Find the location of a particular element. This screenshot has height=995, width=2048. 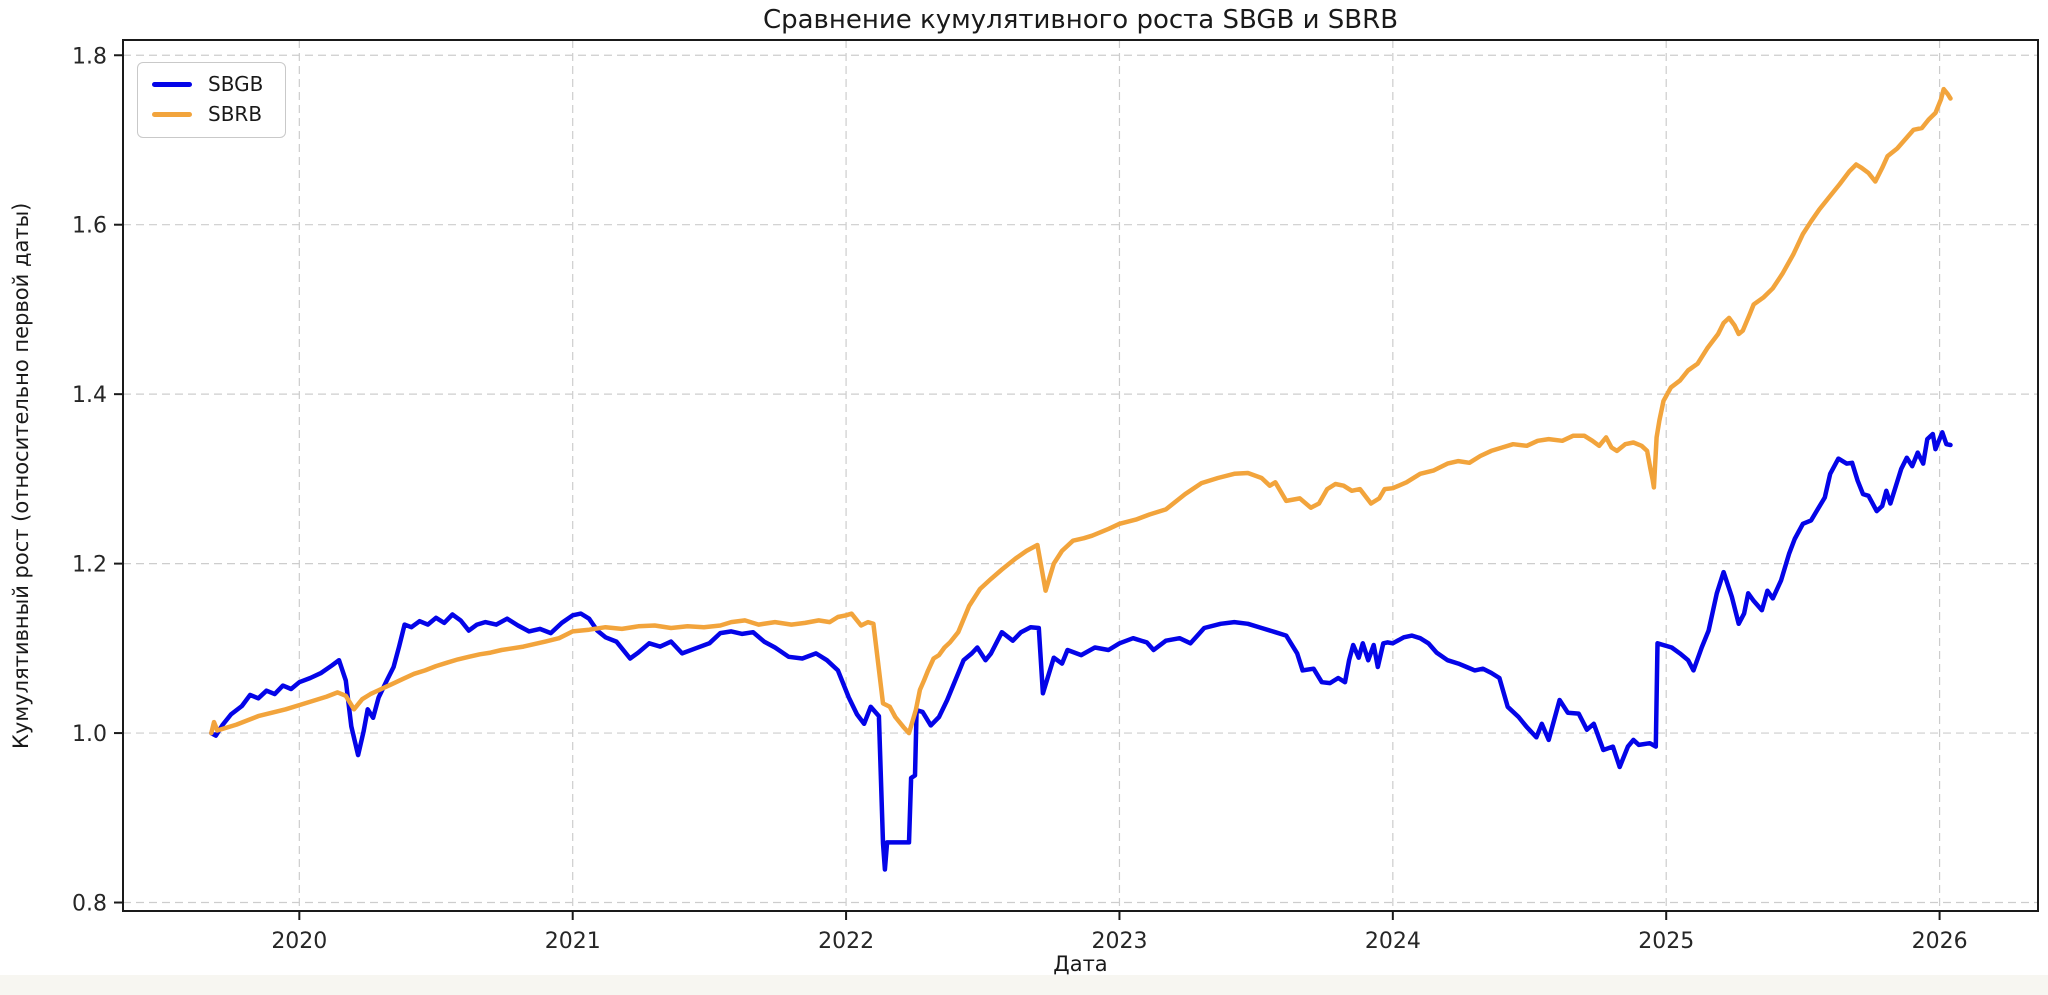

x-tick-label-2025: 2025 is located at coordinates (1666, 941).